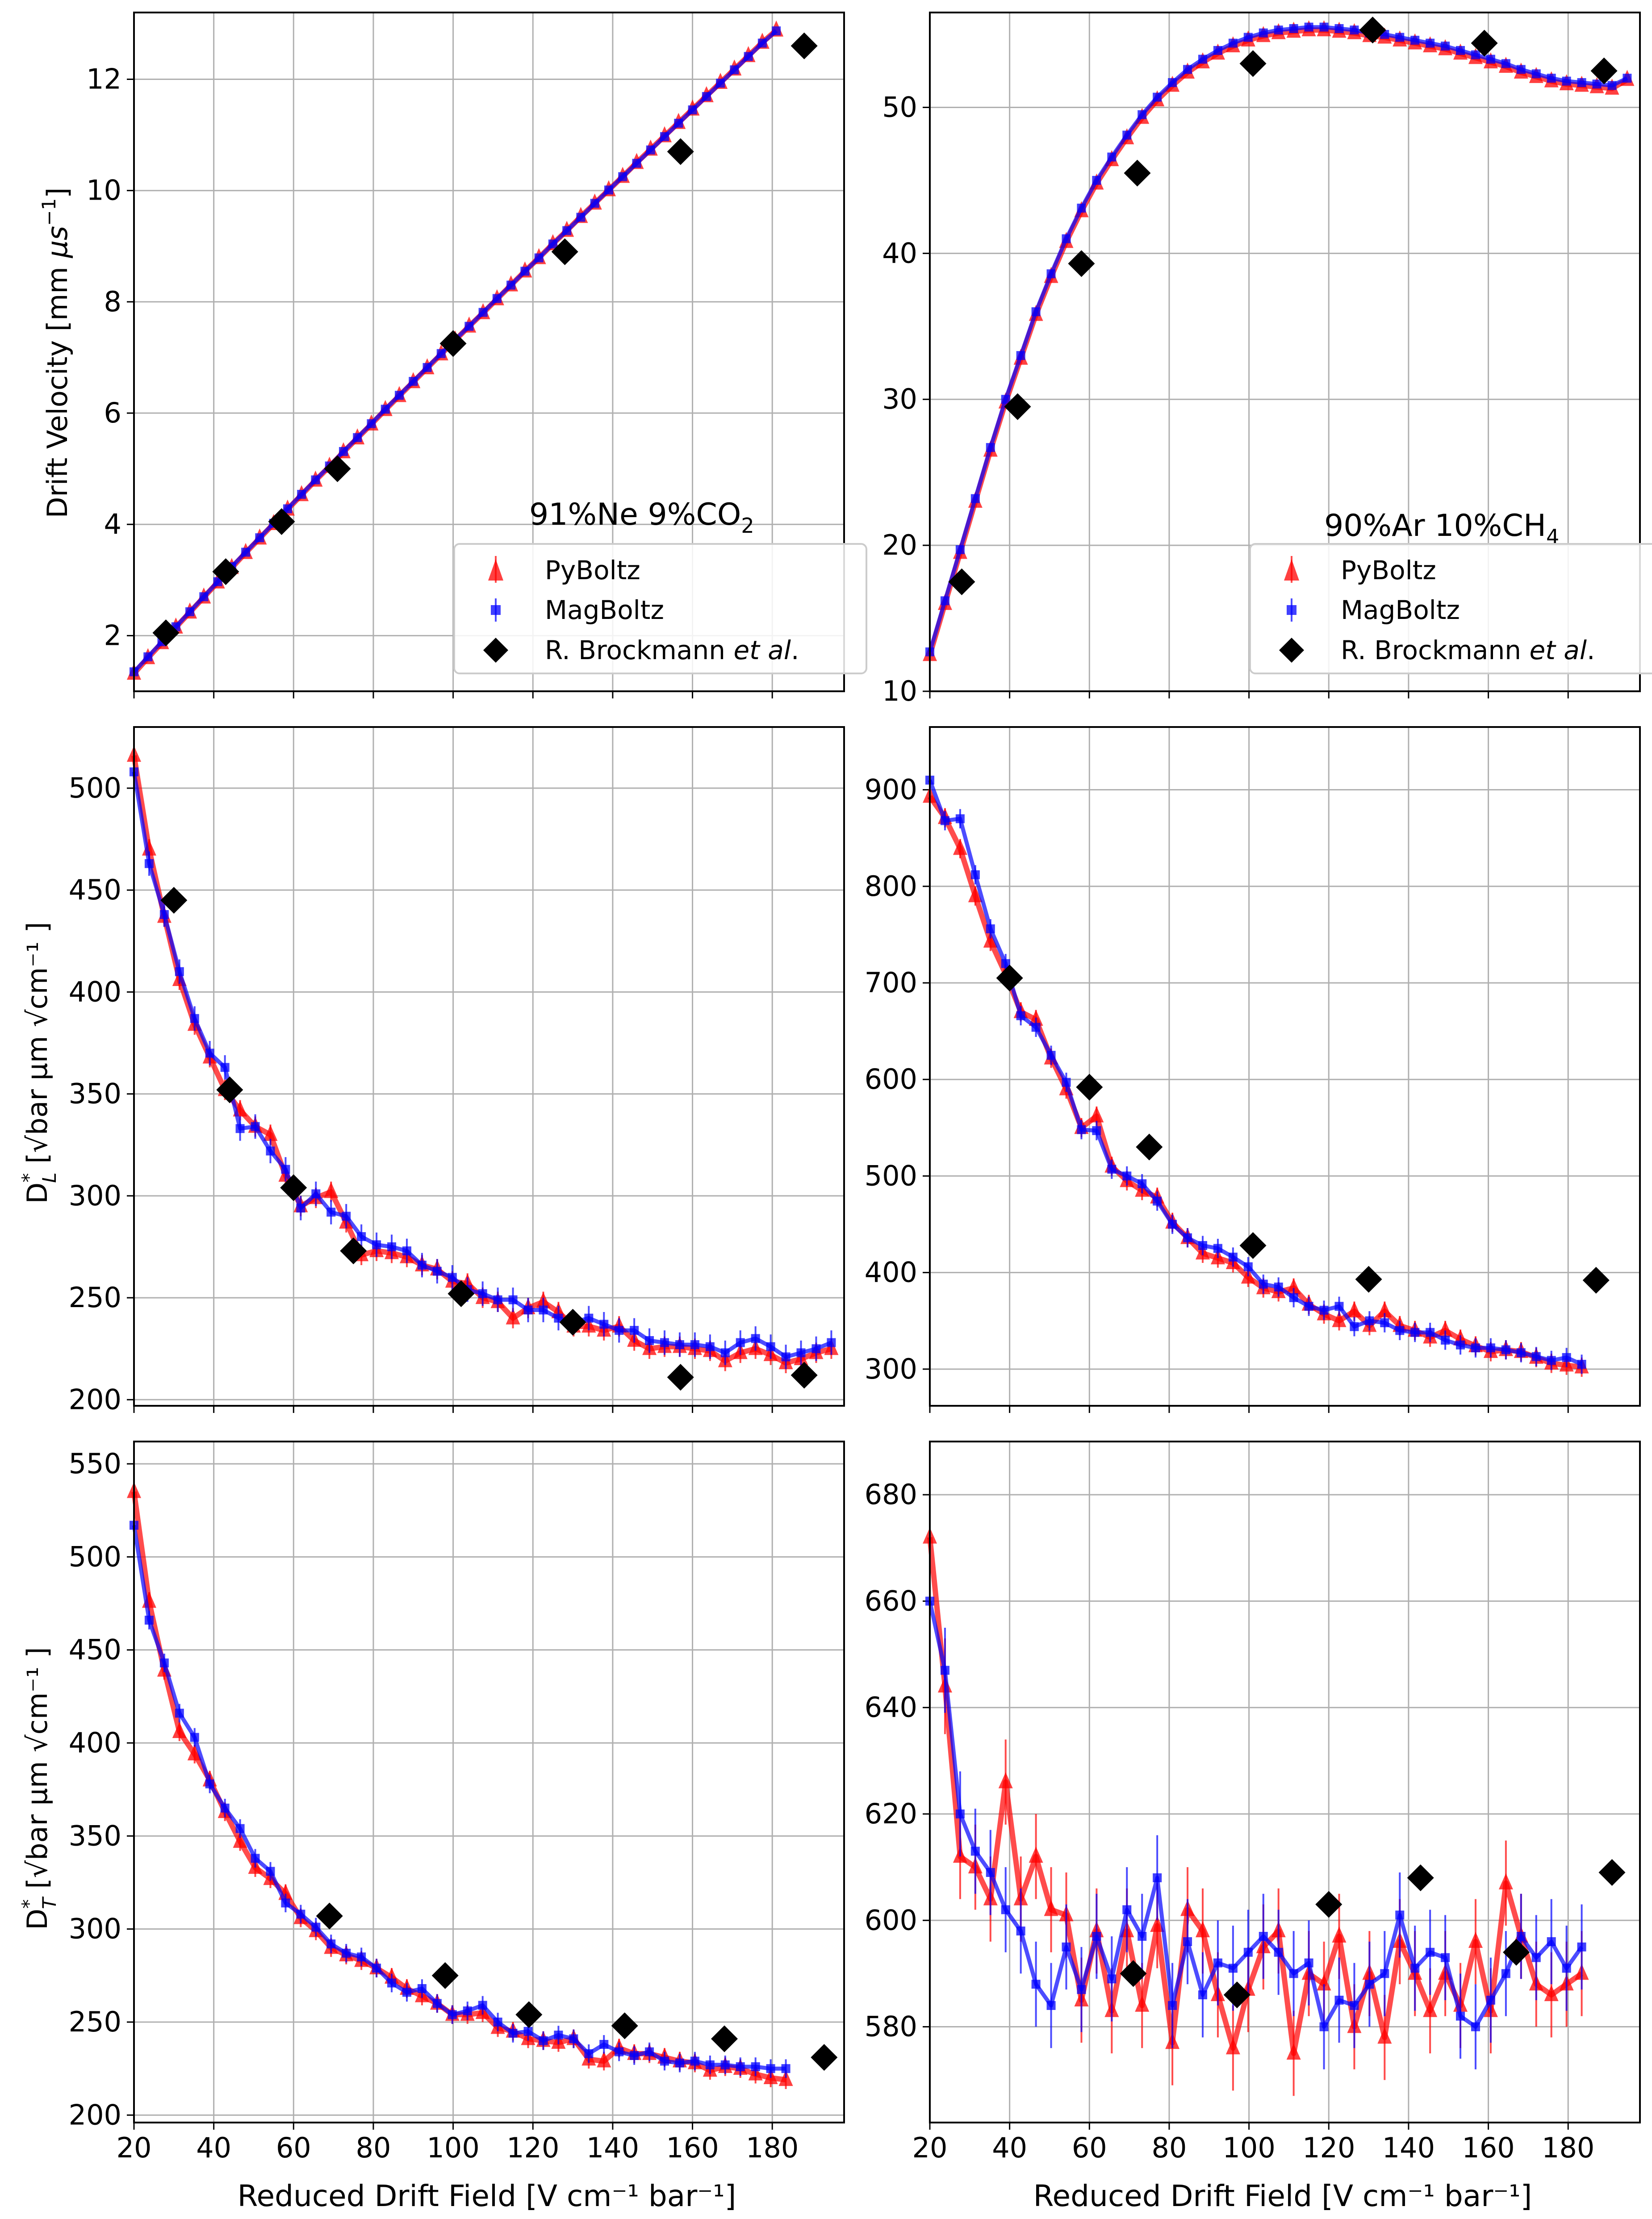 The image size is (1652, 2219). Describe the element at coordinates (103, 79) in the screenshot. I see `y-tick-label: 12` at that location.